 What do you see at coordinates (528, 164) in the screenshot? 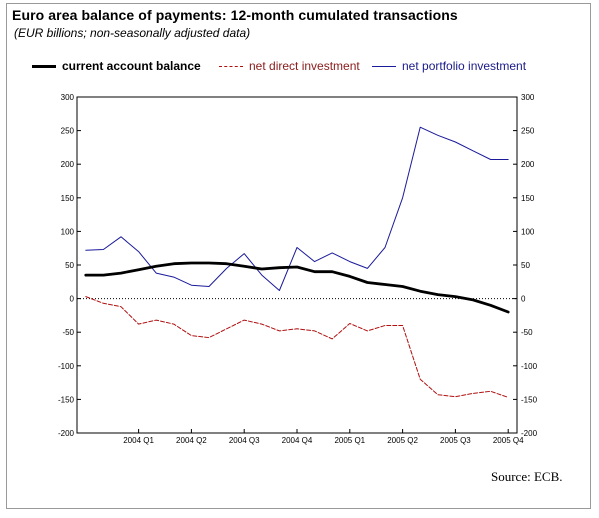
I see `y-tick-label-right: 200` at bounding box center [528, 164].